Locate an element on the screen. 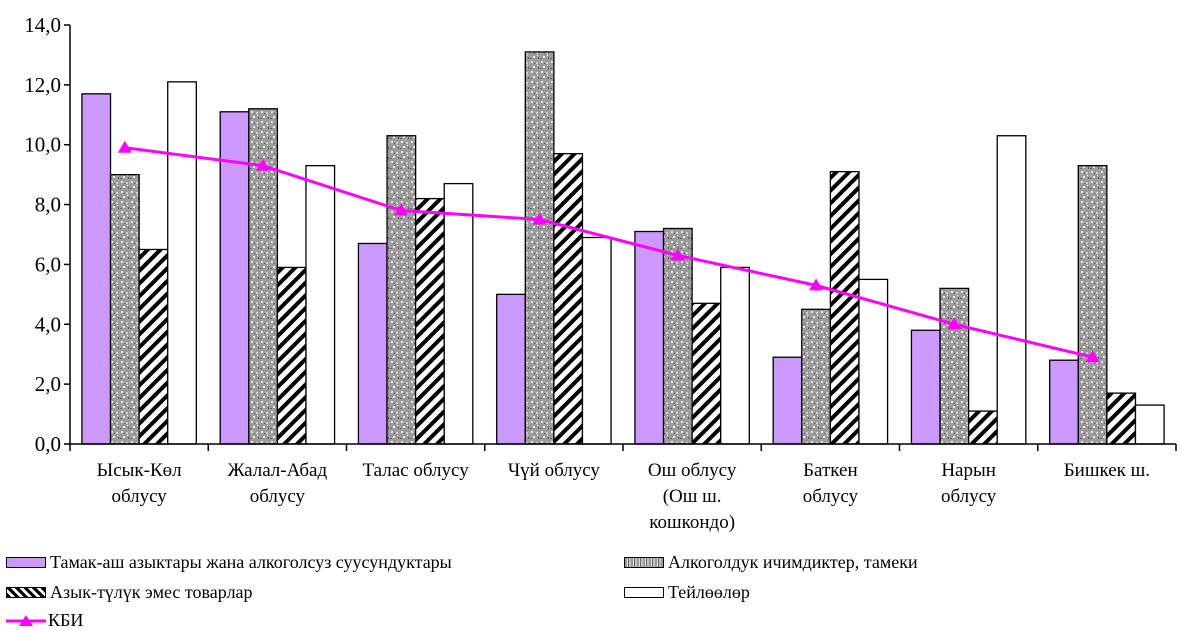 This screenshot has height=631, width=1182. x-tick-label: Нарын облусу is located at coordinates (969, 483).